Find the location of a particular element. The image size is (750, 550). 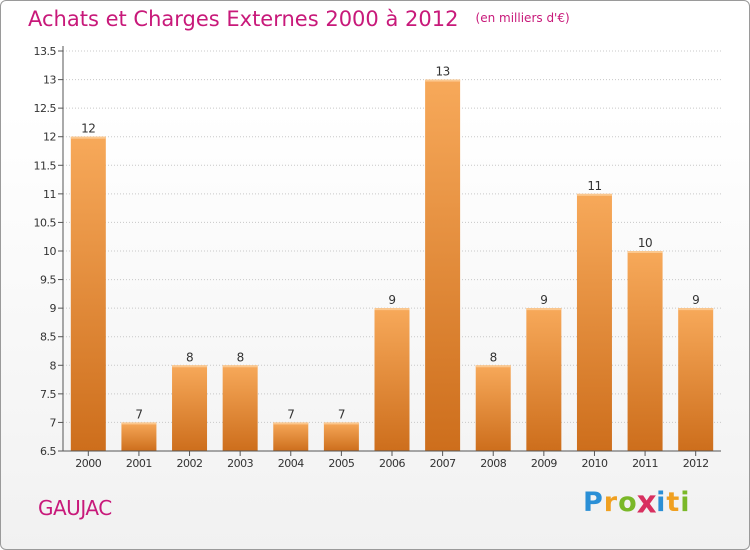

y-tick-label: 9.5 is located at coordinates (48, 280).